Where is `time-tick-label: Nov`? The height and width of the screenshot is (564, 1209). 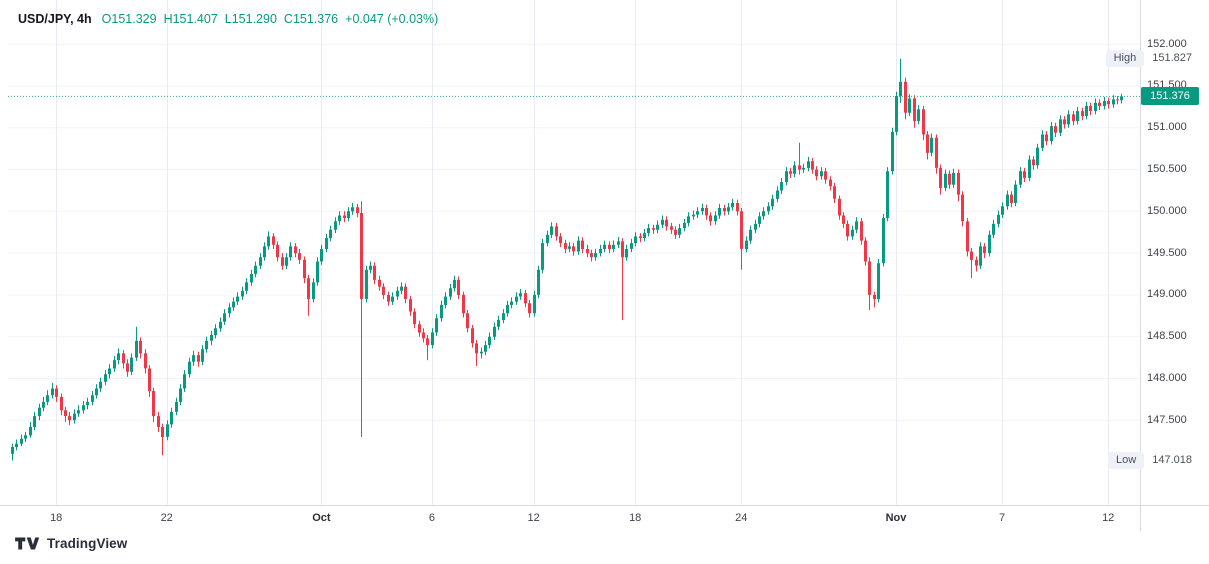
time-tick-label: Nov is located at coordinates (896, 518).